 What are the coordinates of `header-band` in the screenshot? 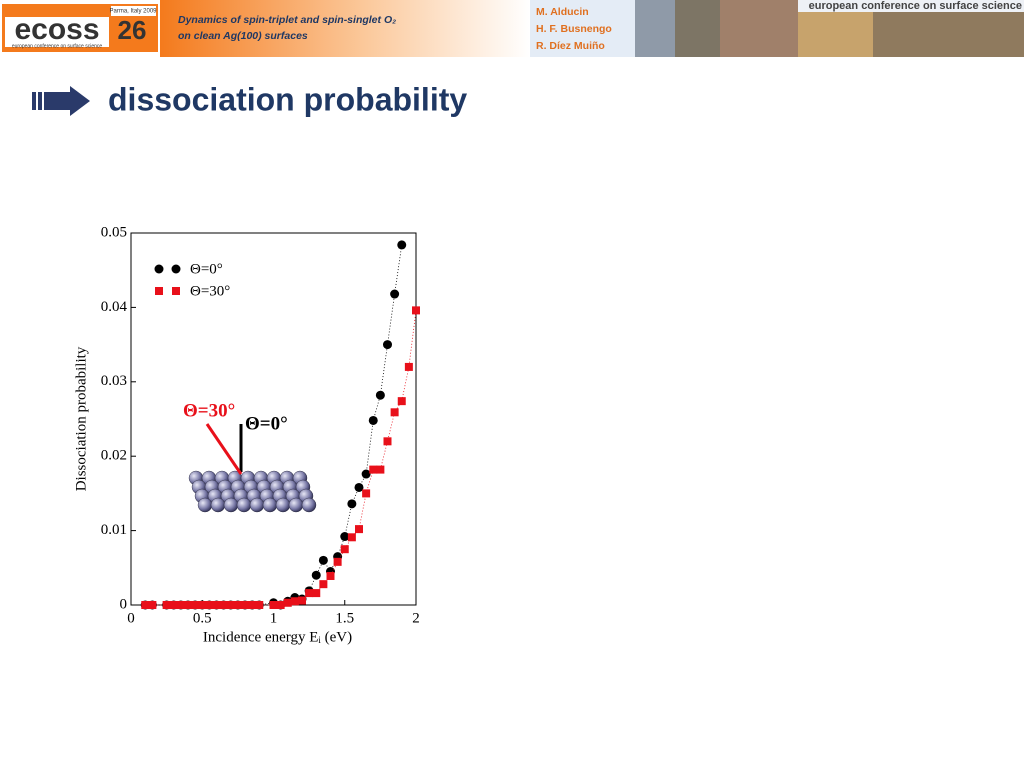 It's located at (345, 28).